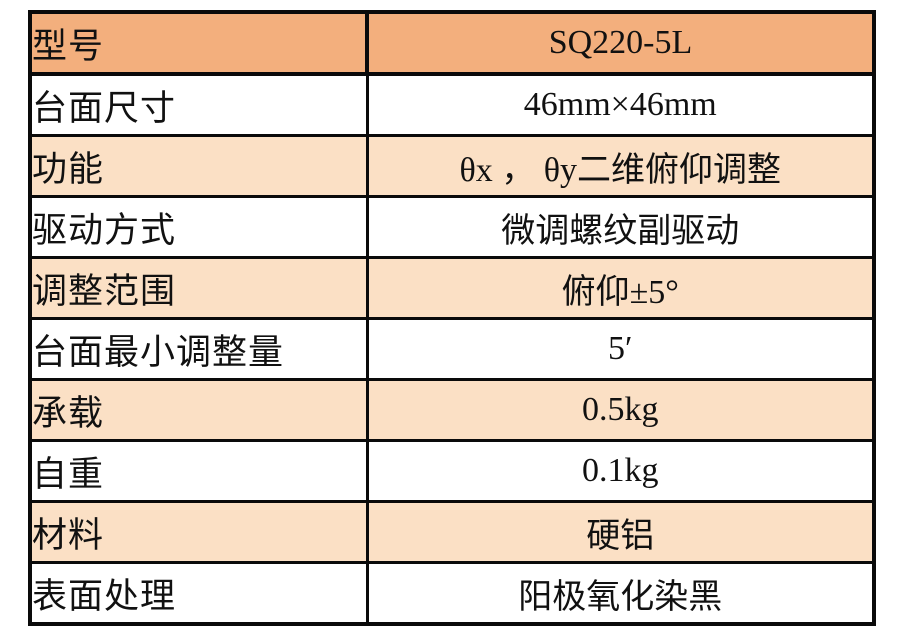 This screenshot has height=637, width=900. I want to click on table-row: 自重 0.1kg, so click(452, 471).